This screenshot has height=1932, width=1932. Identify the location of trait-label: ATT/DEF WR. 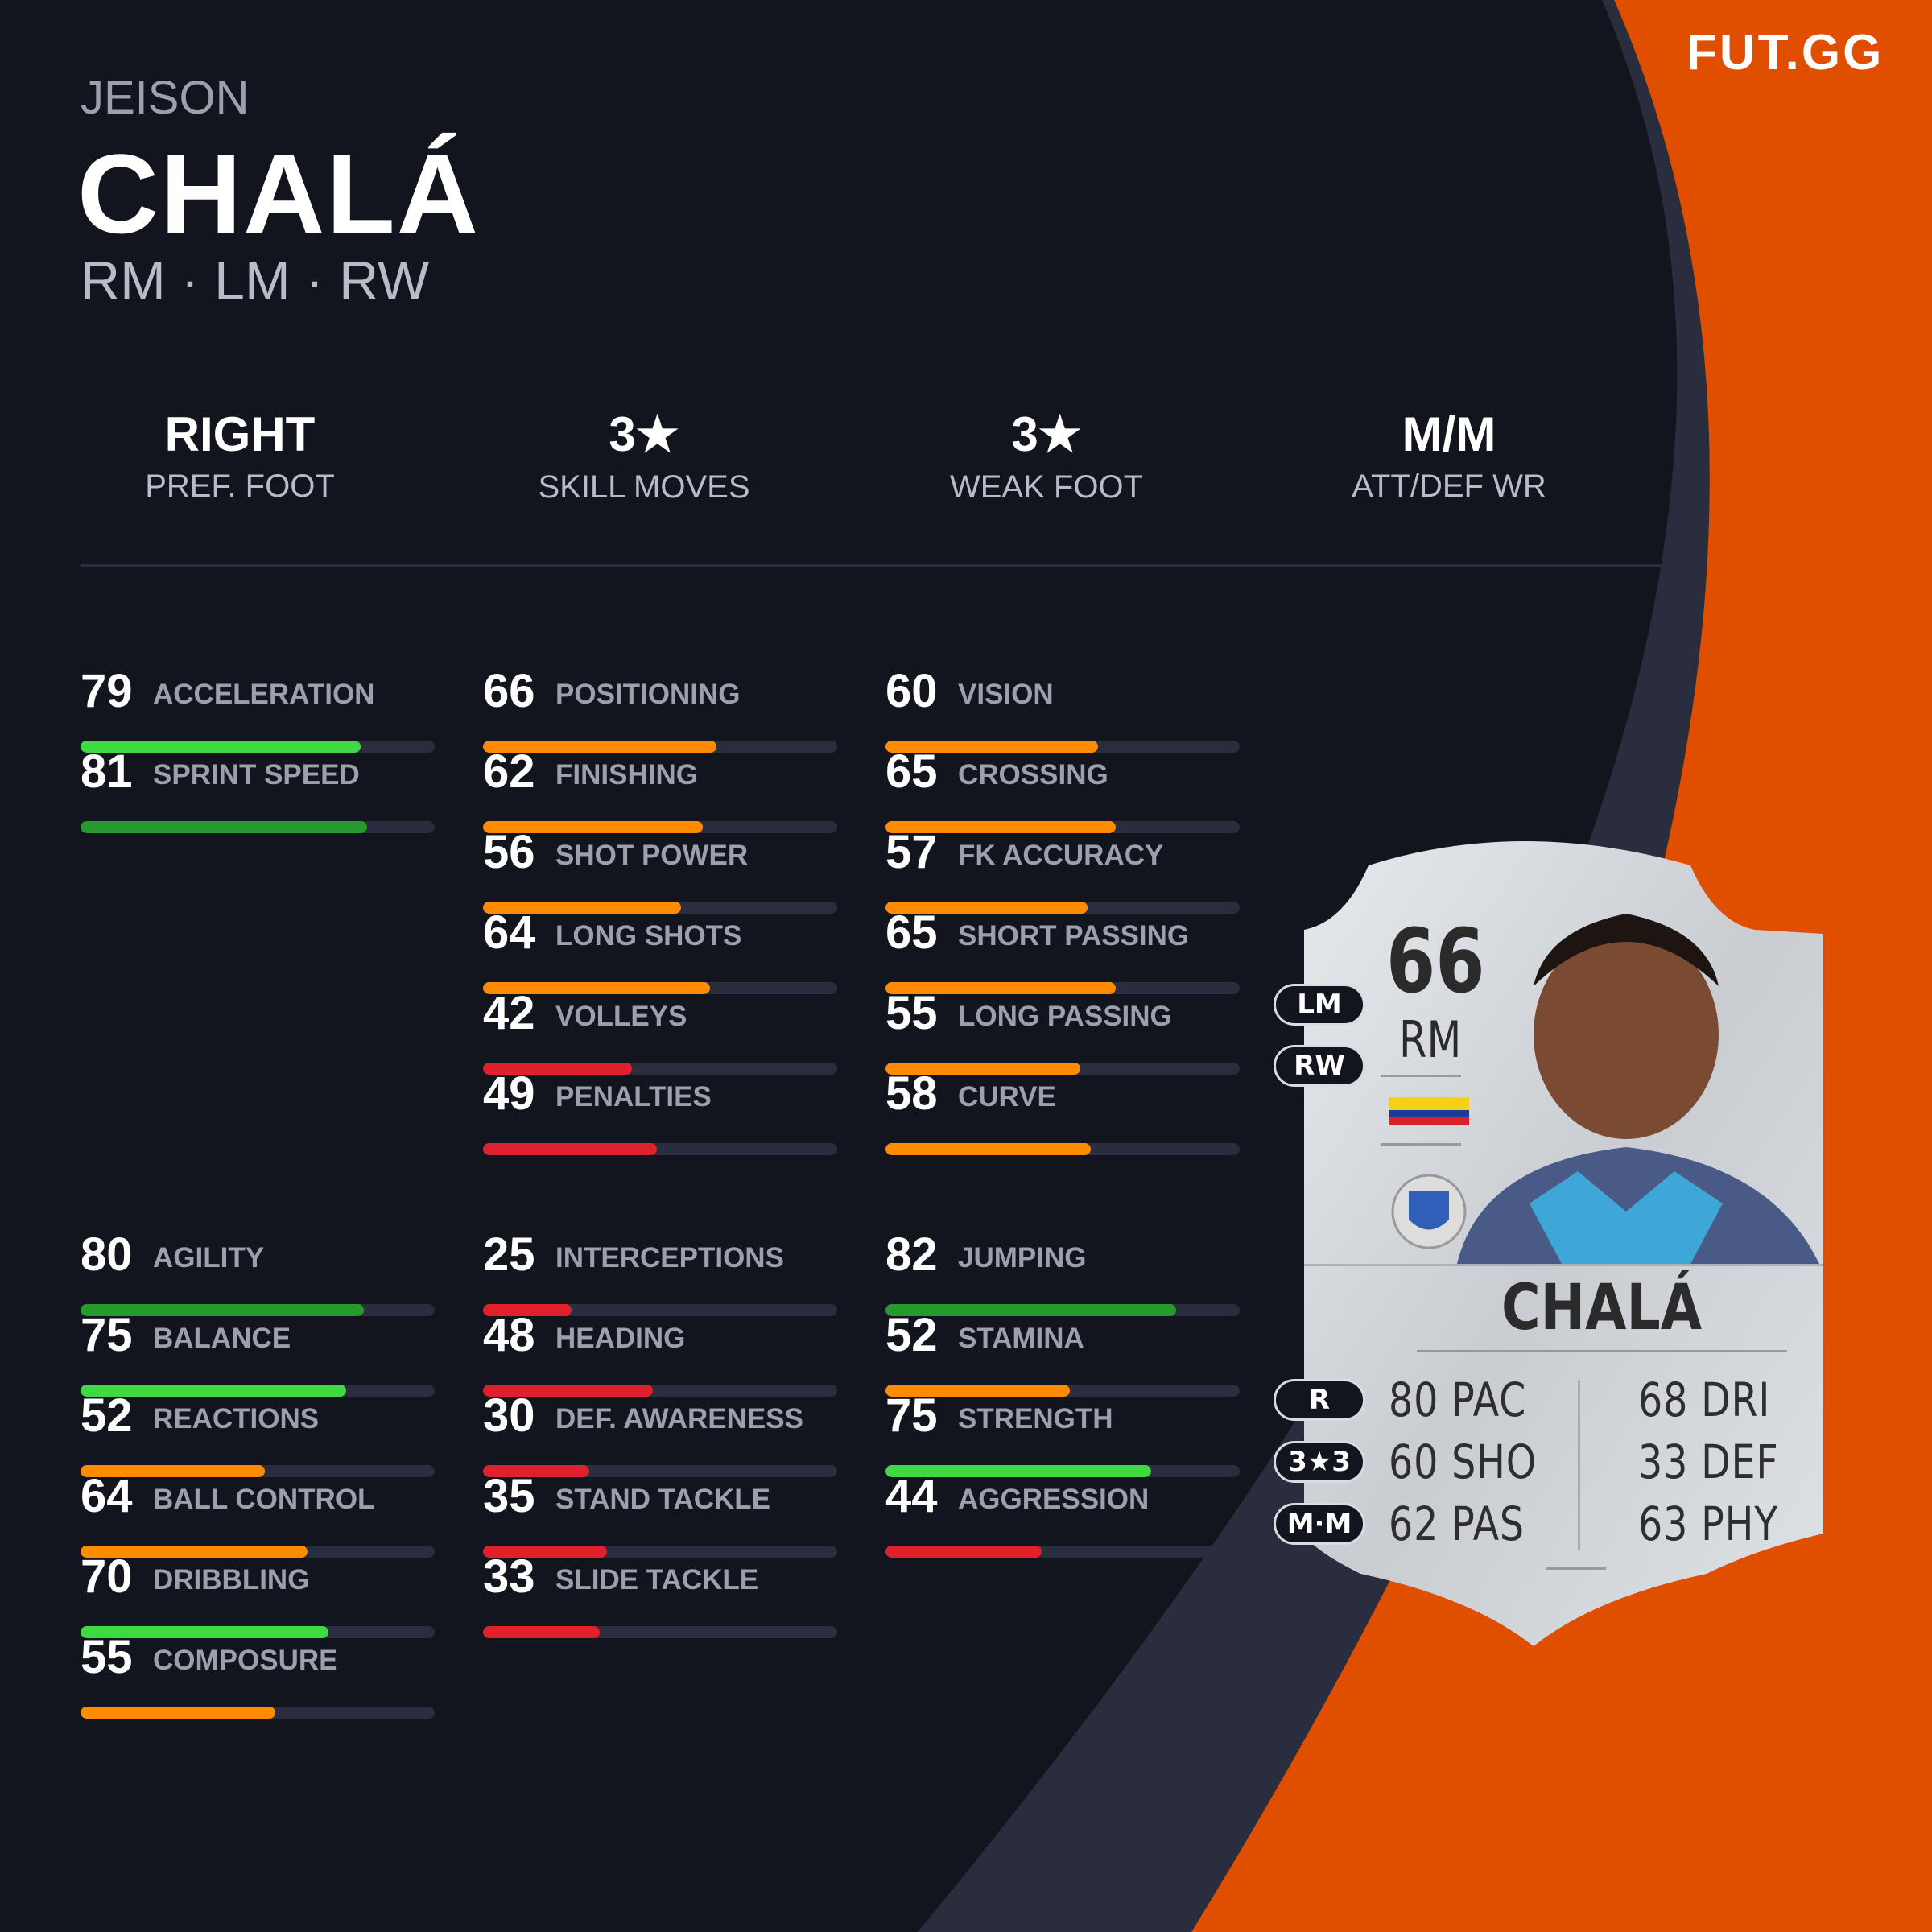
(1449, 486).